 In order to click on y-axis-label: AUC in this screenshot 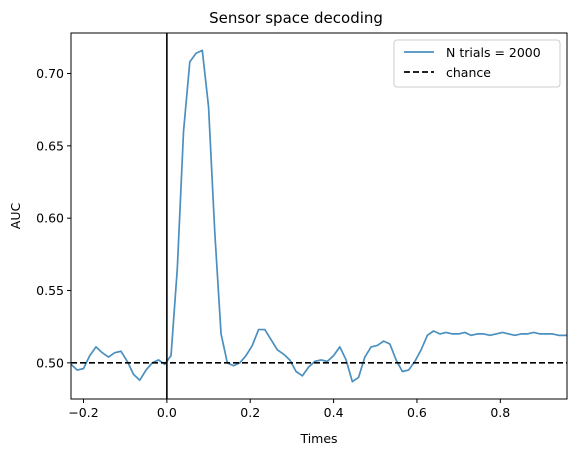, I will do `click(15, 216)`.